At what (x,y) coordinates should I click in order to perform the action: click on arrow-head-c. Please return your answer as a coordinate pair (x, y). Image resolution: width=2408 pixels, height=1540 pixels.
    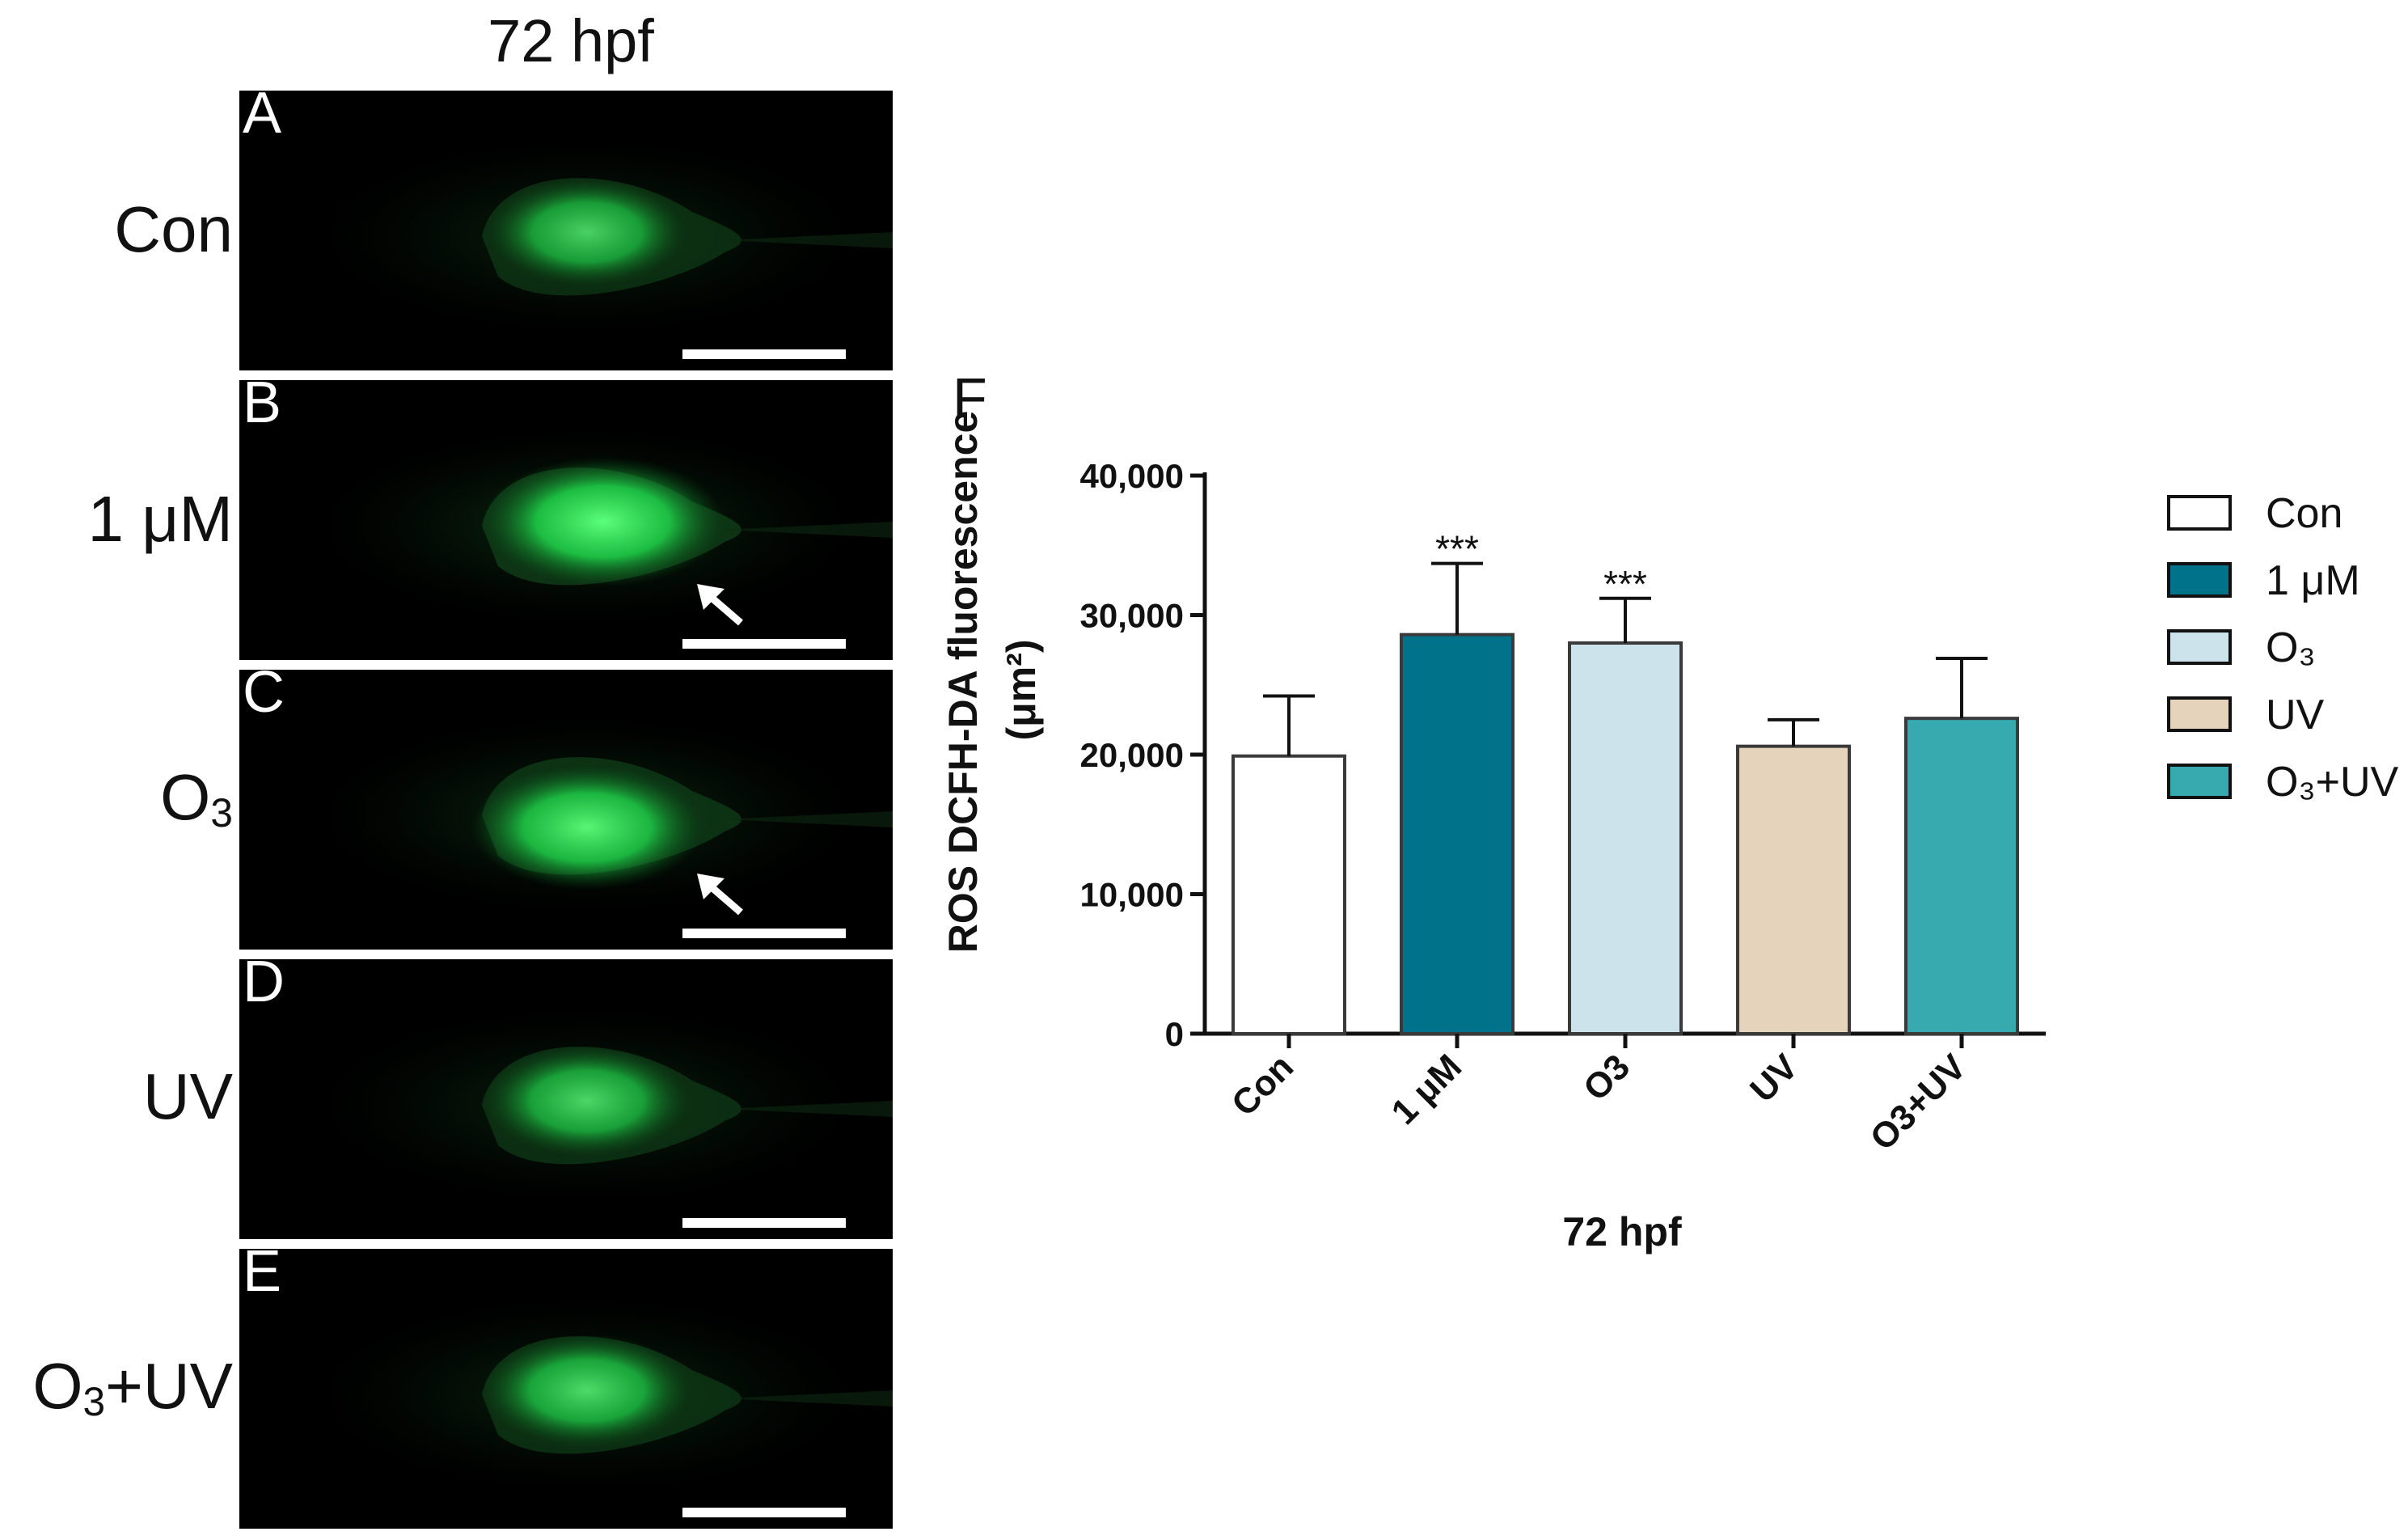
    Looking at the image, I should click on (711, 886).